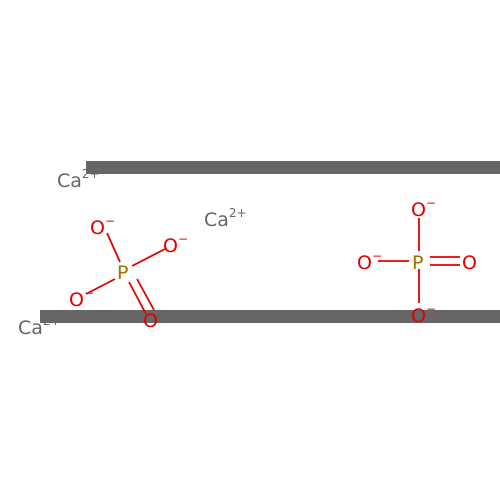 The image size is (500, 500). Describe the element at coordinates (225, 218) in the screenshot. I see `calcium-ion-2: Ca2+` at that location.